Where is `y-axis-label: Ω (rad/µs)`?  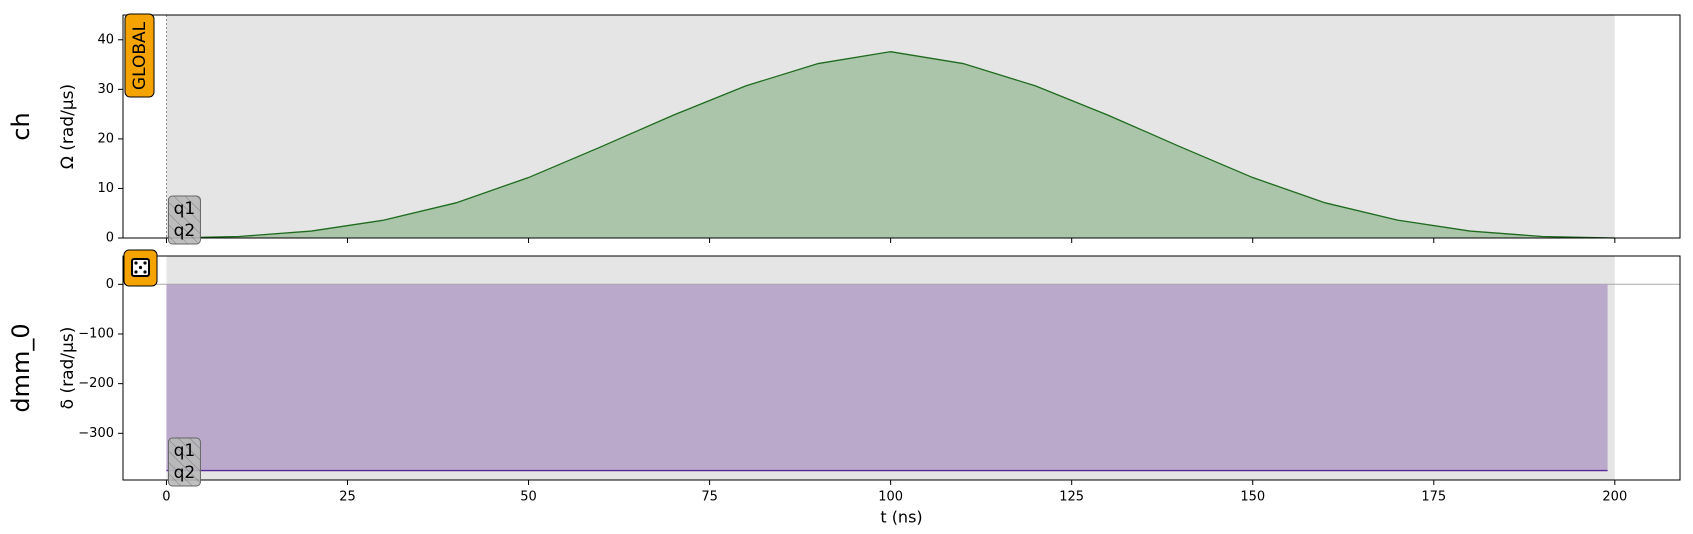 y-axis-label: Ω (rad/µs) is located at coordinates (68, 126).